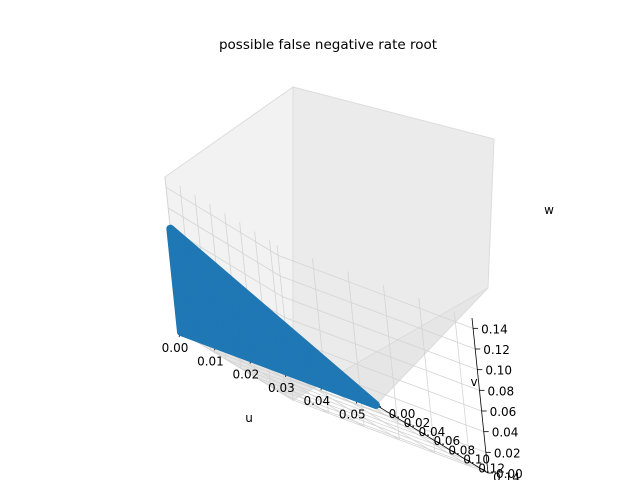 This screenshot has height=485, width=640. What do you see at coordinates (549, 210) in the screenshot?
I see `z-axis-label: w` at bounding box center [549, 210].